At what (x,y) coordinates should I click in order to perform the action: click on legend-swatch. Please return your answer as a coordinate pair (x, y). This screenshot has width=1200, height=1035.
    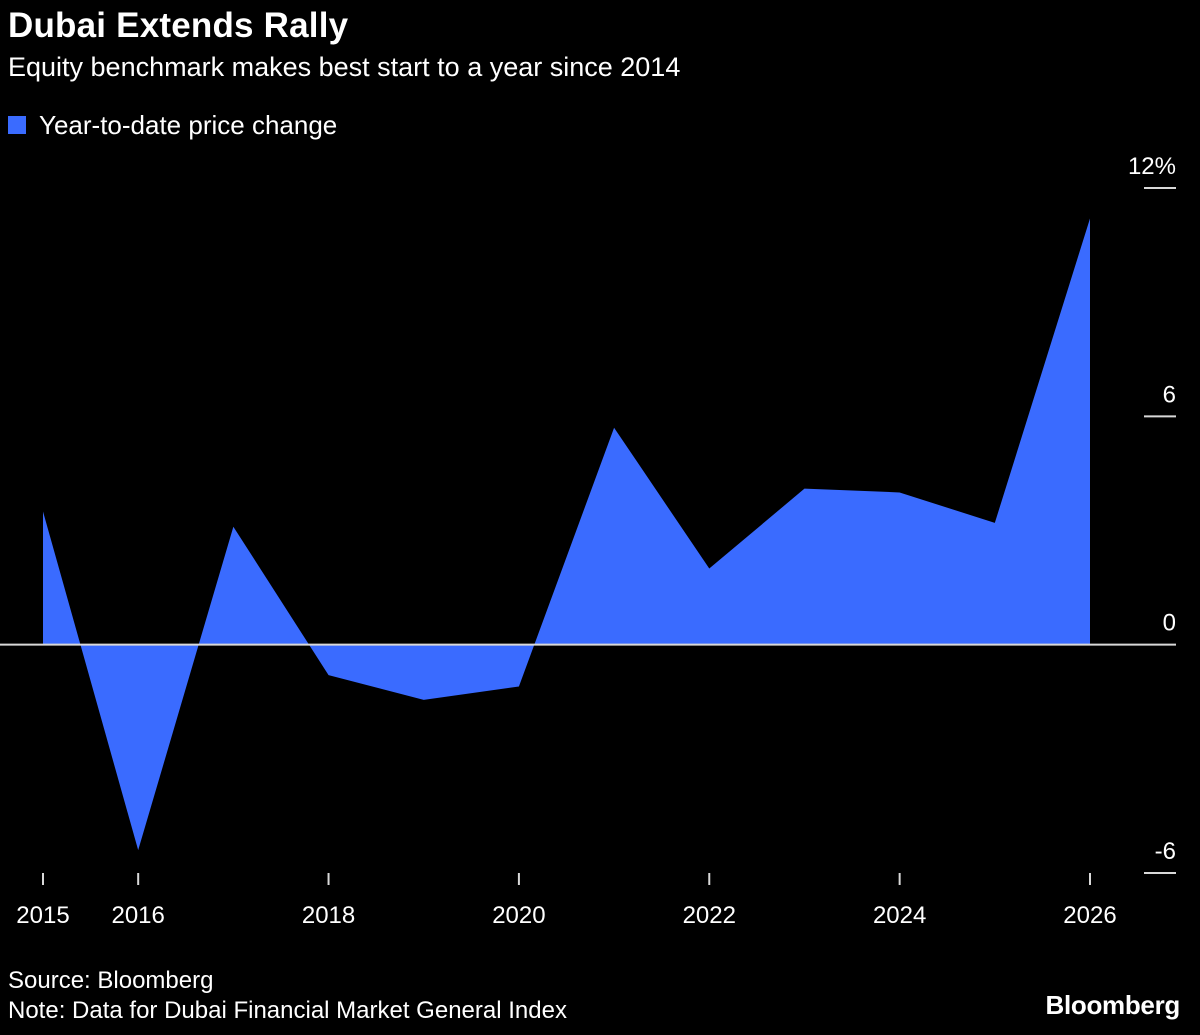
    Looking at the image, I should click on (17, 125).